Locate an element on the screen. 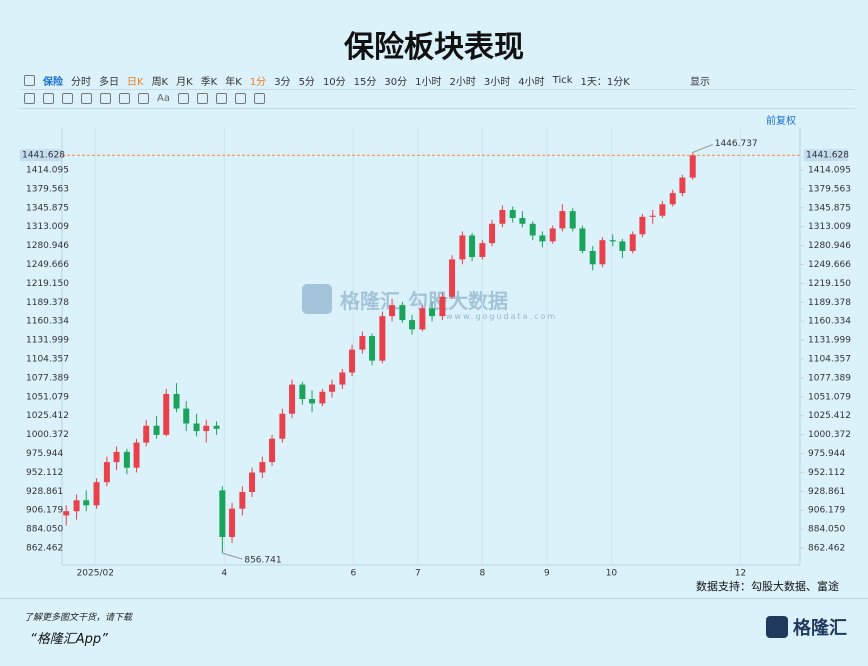 This screenshot has width=868, height=666. toolbar-item: 多日 is located at coordinates (109, 82).